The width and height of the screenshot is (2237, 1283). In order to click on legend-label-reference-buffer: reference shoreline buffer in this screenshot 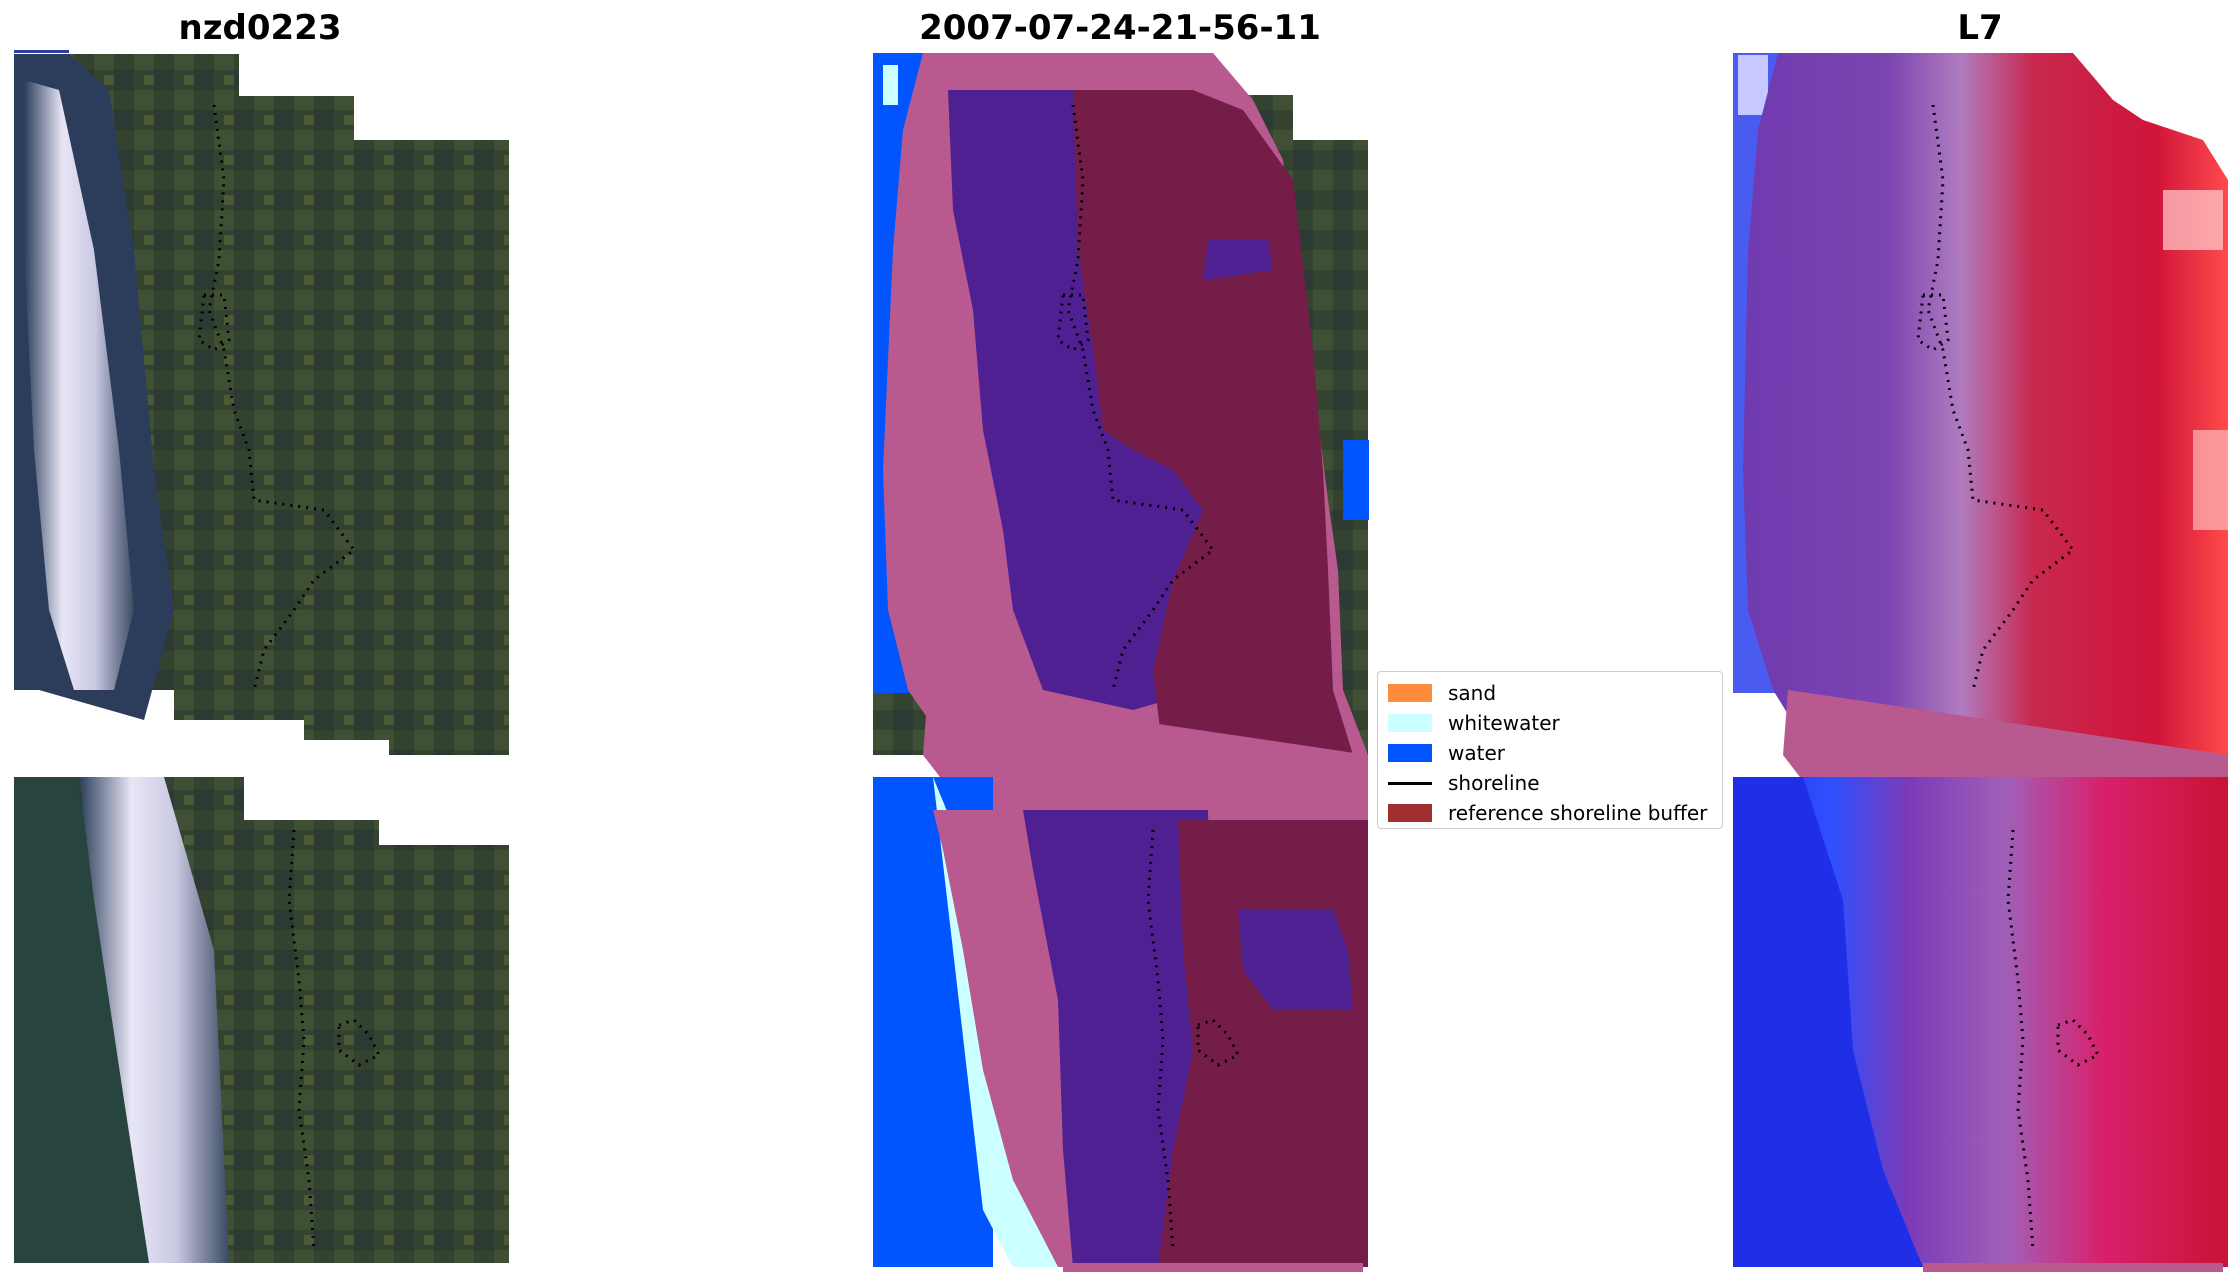, I will do `click(1578, 813)`.